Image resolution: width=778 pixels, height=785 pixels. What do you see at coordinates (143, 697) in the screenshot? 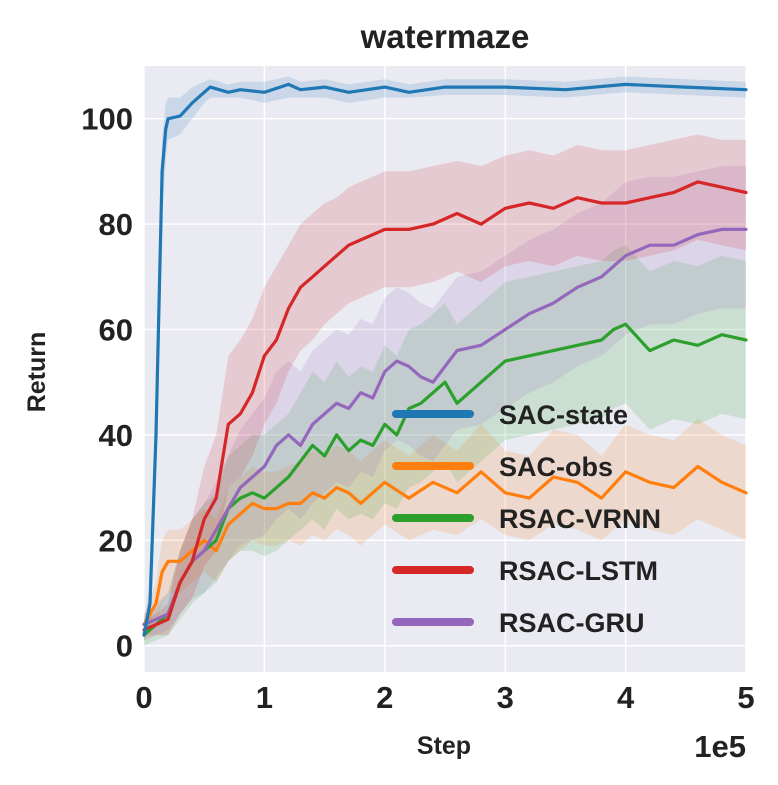
I see `x-tick-label: 0` at bounding box center [143, 697].